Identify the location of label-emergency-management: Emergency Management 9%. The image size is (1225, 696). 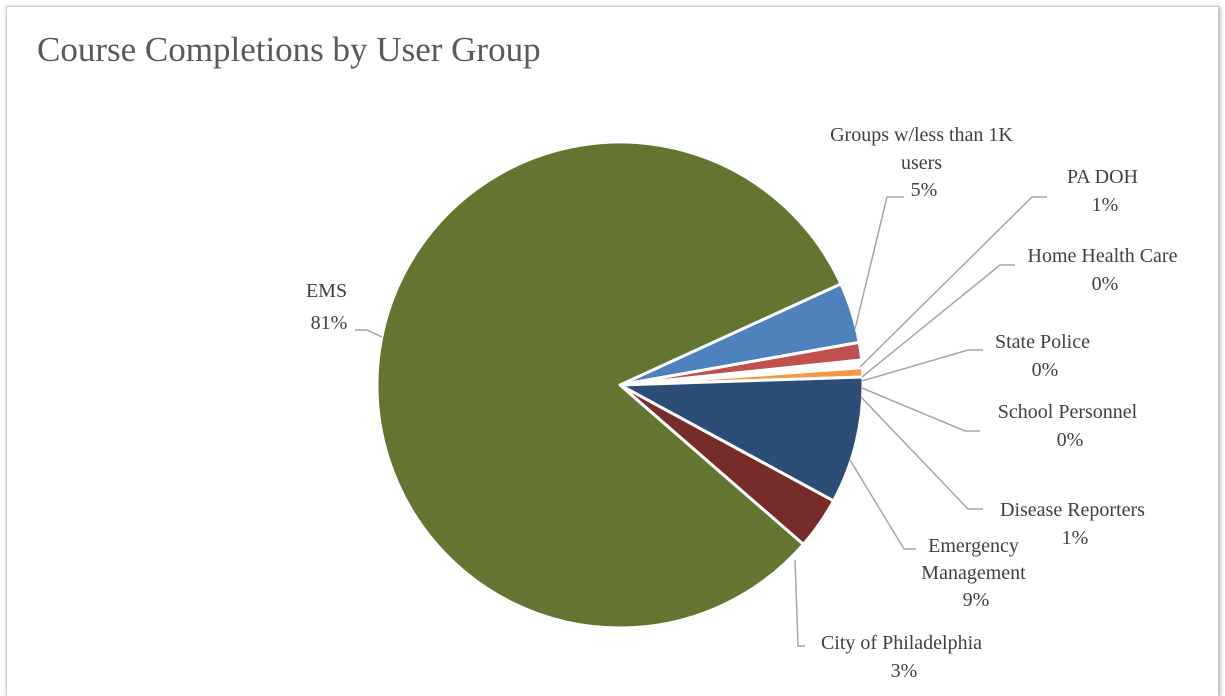
(975, 573).